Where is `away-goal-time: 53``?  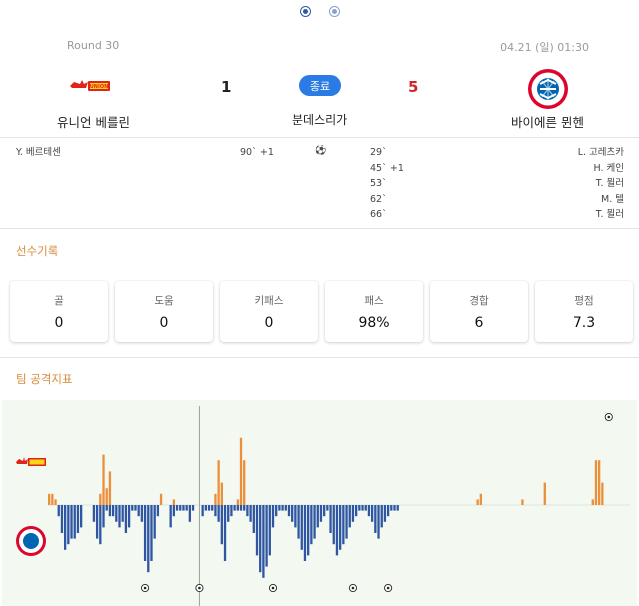 away-goal-time: 53` is located at coordinates (378, 183).